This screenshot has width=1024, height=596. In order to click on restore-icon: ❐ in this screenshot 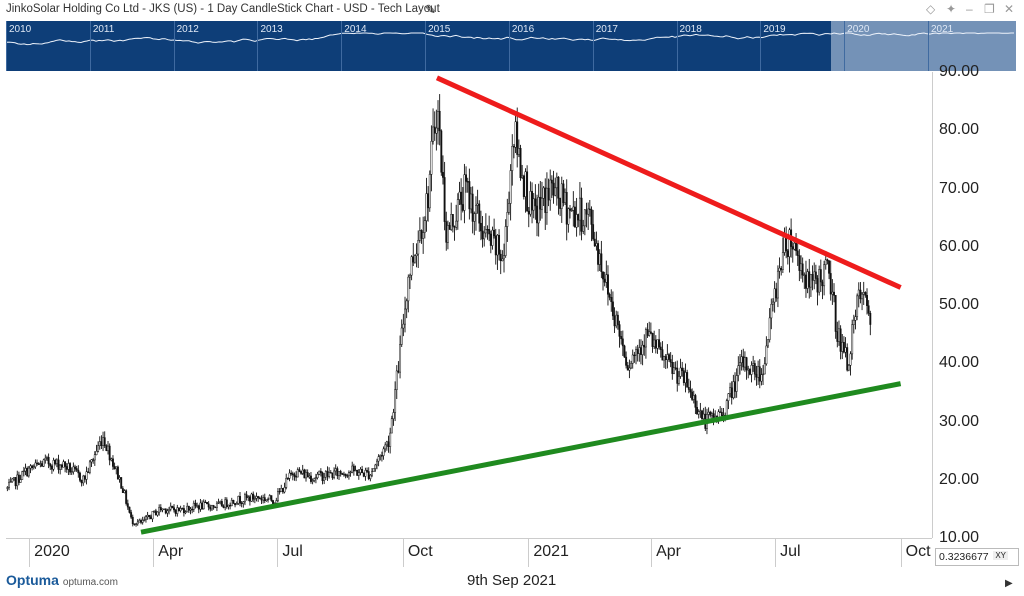, I will do `click(989, 9)`.